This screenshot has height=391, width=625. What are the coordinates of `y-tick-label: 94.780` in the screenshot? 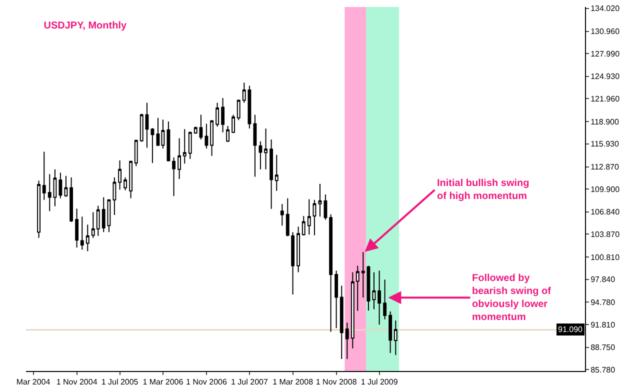 It's located at (603, 303).